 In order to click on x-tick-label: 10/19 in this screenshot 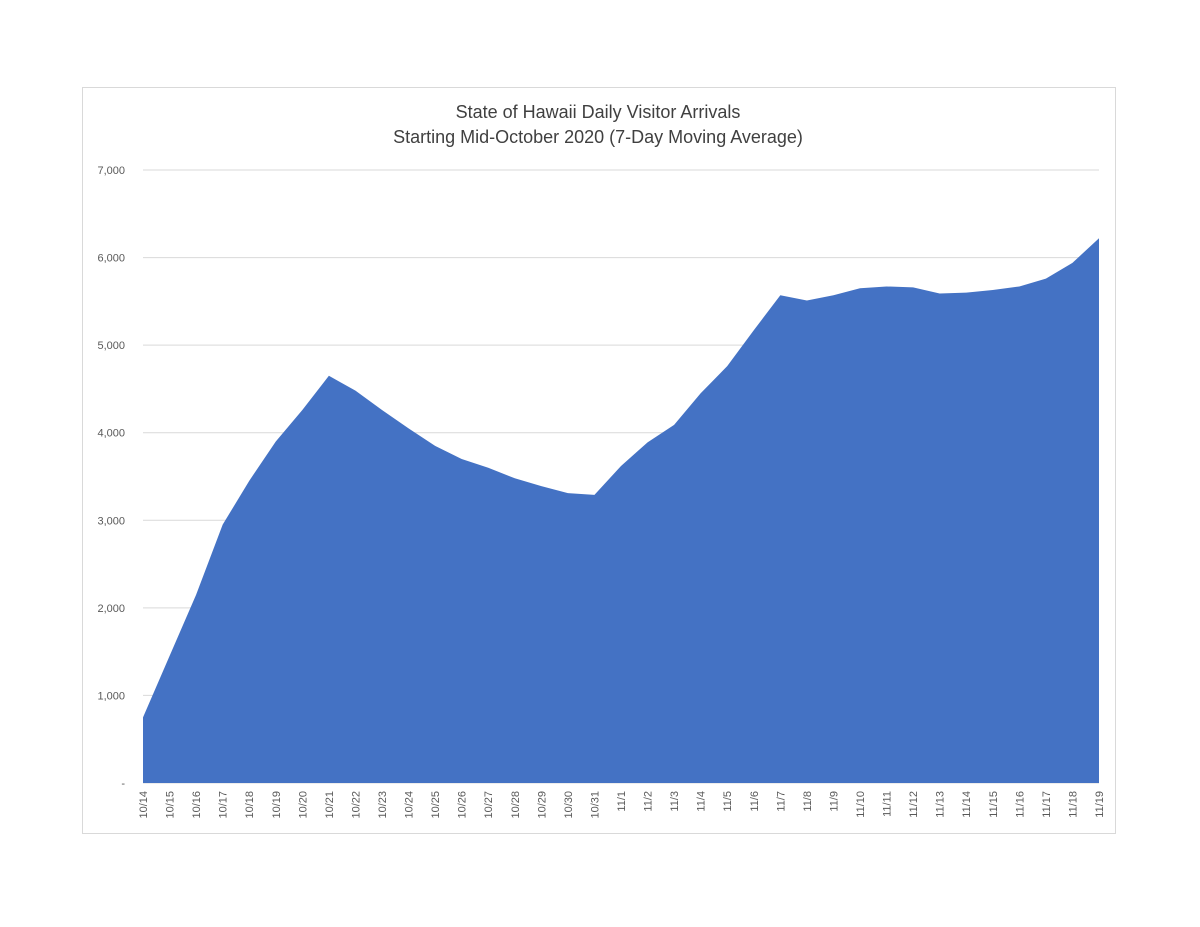, I will do `click(277, 805)`.